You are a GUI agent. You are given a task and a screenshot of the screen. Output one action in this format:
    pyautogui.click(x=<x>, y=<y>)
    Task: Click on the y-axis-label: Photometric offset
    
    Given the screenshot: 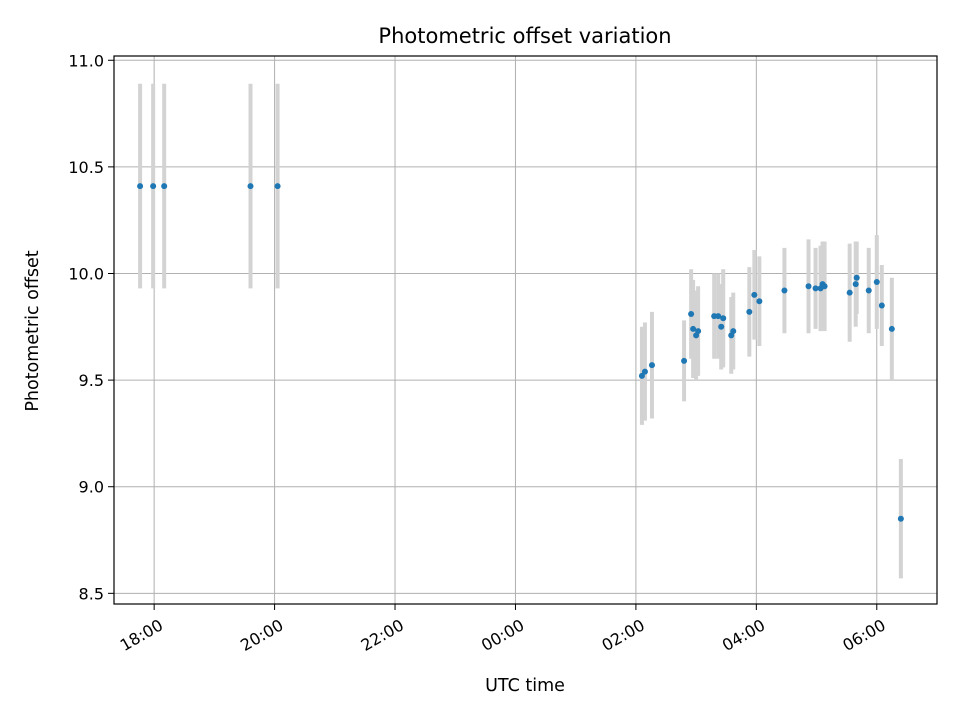 What is the action you would take?
    pyautogui.click(x=33, y=330)
    